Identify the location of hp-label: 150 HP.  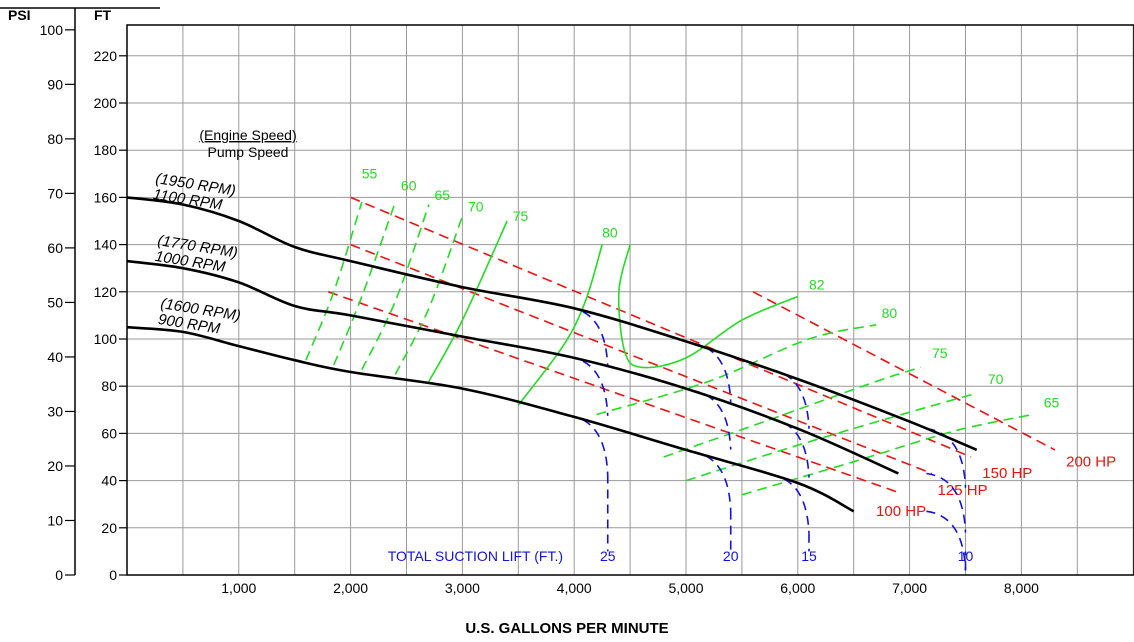
(1007, 473).